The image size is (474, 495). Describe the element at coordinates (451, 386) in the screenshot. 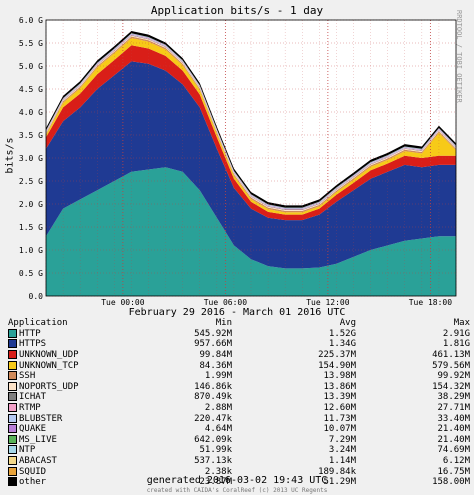

I see `legend-max: 154.32M` at that location.